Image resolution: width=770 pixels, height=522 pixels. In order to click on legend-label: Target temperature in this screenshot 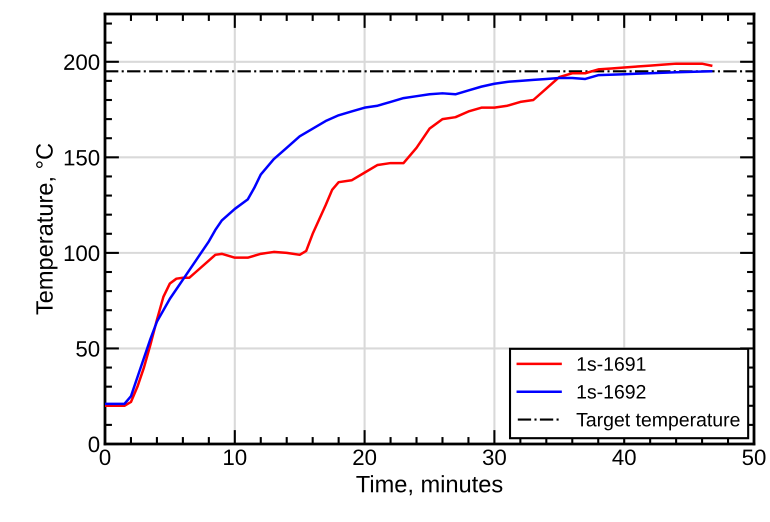, I will do `click(658, 421)`.